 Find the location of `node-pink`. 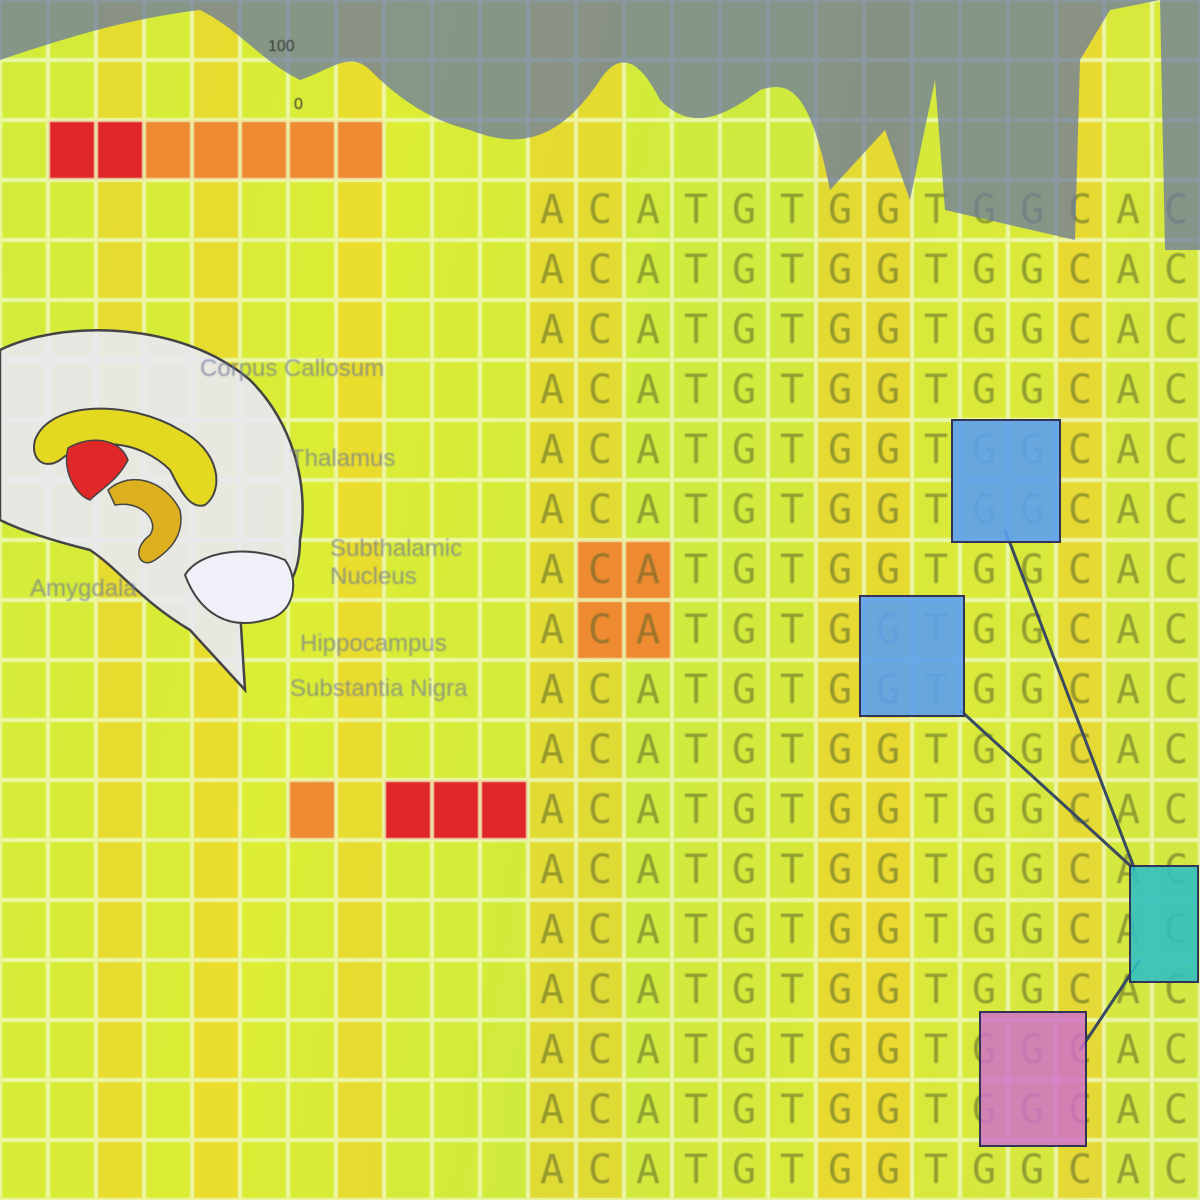

node-pink is located at coordinates (1033, 1079).